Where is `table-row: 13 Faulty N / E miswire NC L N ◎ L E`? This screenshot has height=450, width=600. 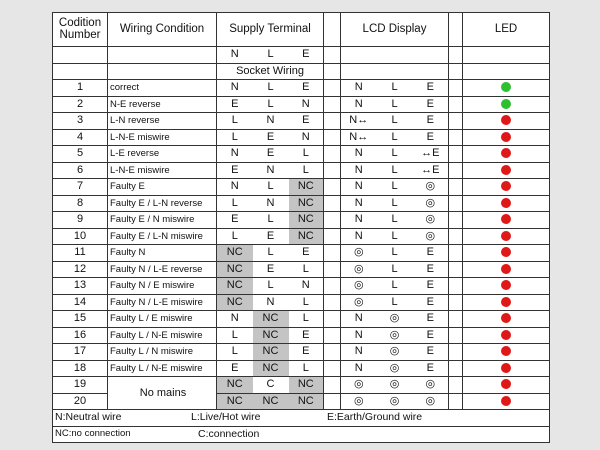 table-row: 13 Faulty N / E miswire NC L N ◎ L E is located at coordinates (301, 286).